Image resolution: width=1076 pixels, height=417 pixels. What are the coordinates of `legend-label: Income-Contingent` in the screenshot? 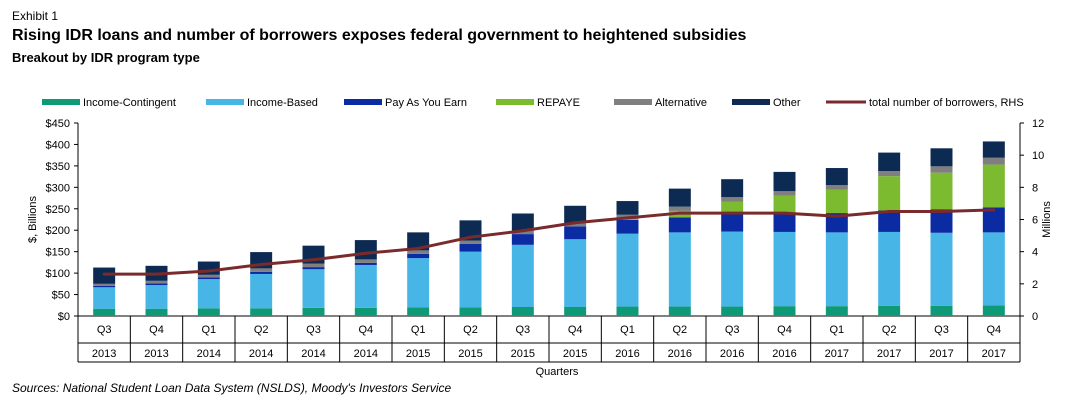 It's located at (129, 103).